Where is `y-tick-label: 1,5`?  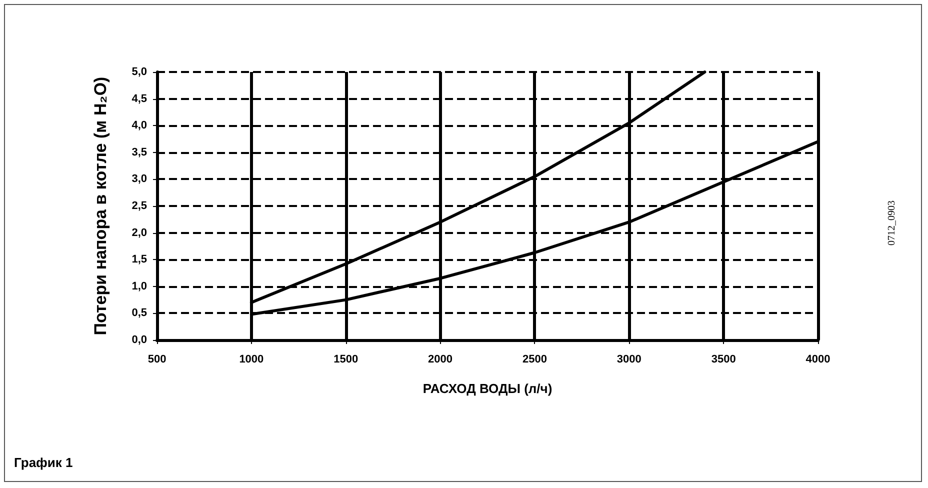 y-tick-label: 1,5 is located at coordinates (139, 260).